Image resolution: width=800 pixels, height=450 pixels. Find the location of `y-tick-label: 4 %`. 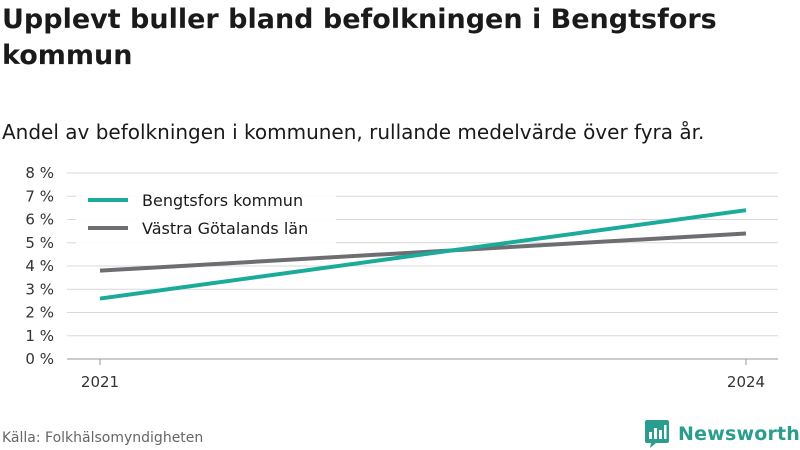

y-tick-label: 4 % is located at coordinates (39, 266).